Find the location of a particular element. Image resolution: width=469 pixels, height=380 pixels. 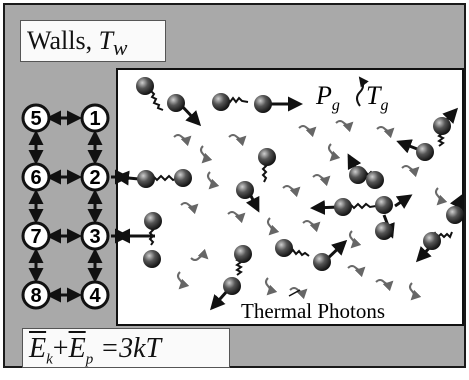

lattice-node-5: 5 is located at coordinates (36, 118).